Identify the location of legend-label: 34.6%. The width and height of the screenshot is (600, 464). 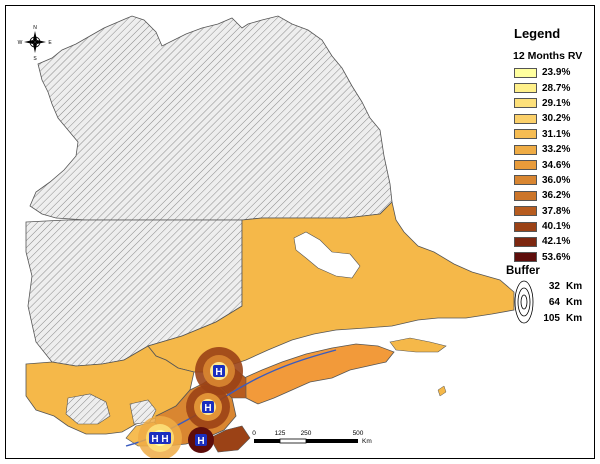
(556, 165).